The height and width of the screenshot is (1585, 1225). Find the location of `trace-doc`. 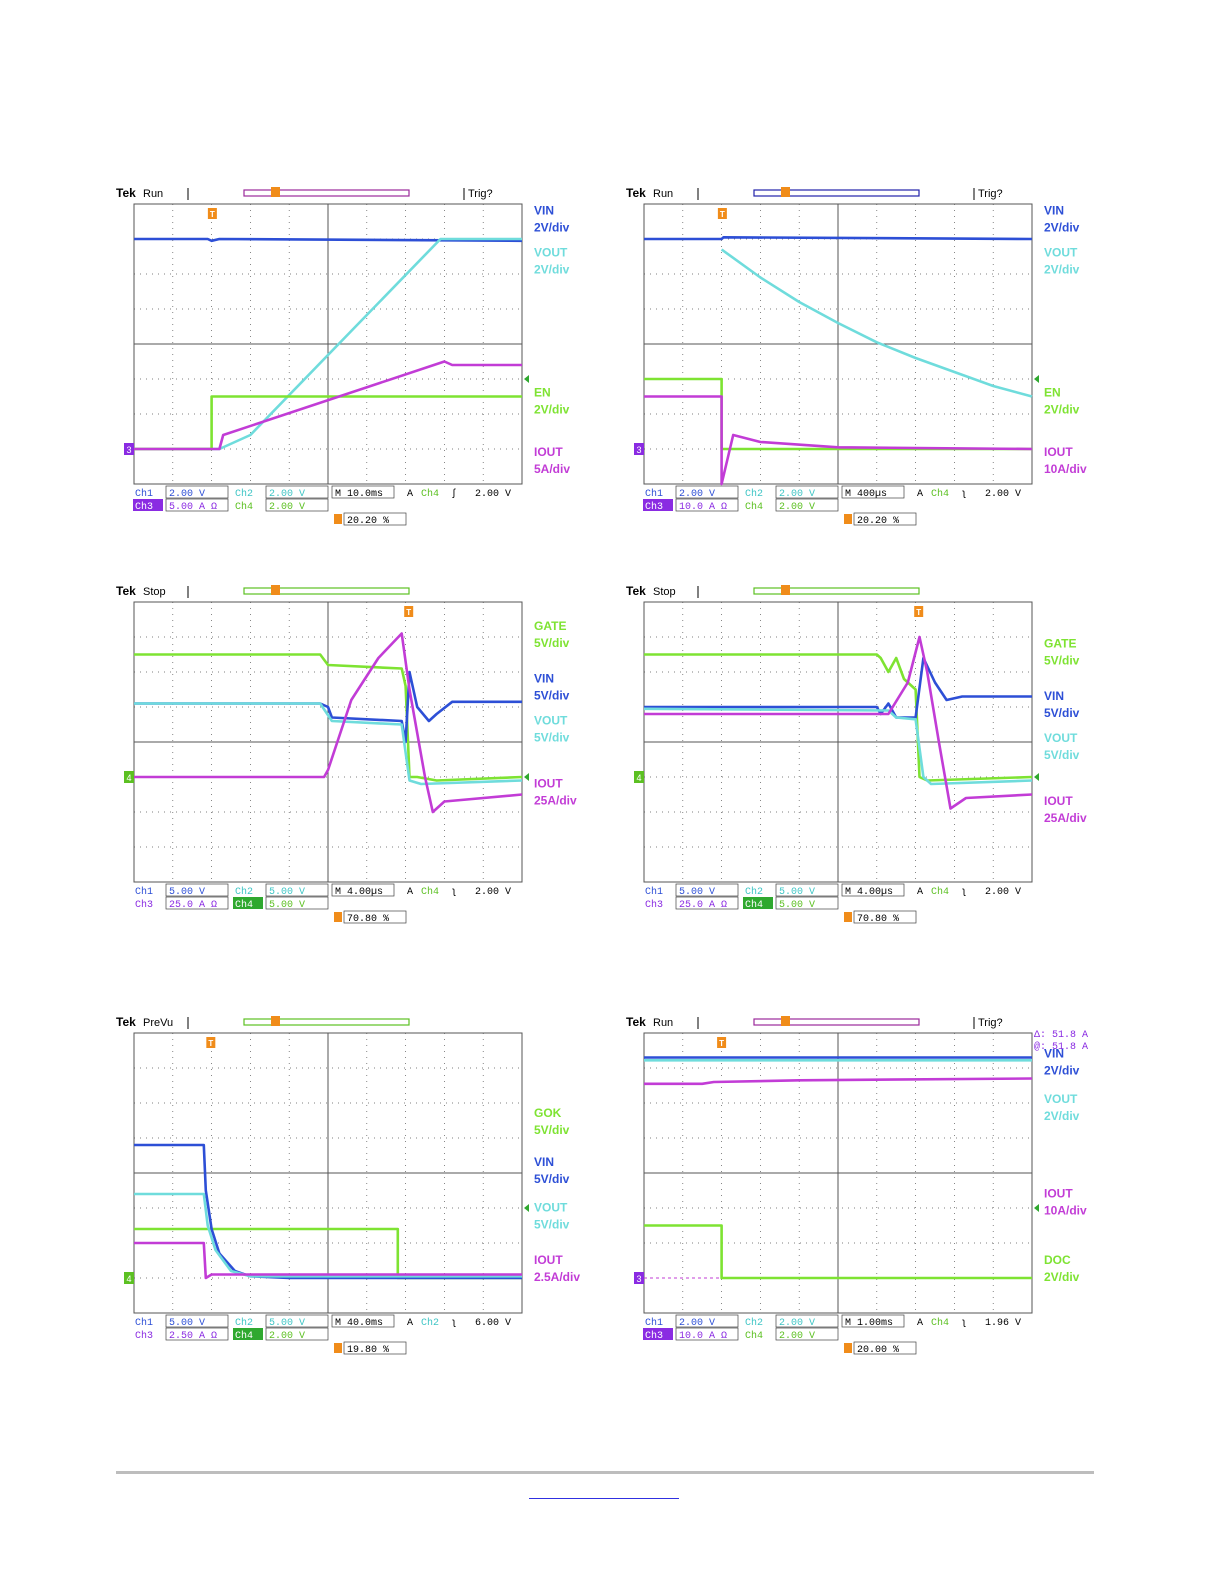

trace-doc is located at coordinates (838, 1252).